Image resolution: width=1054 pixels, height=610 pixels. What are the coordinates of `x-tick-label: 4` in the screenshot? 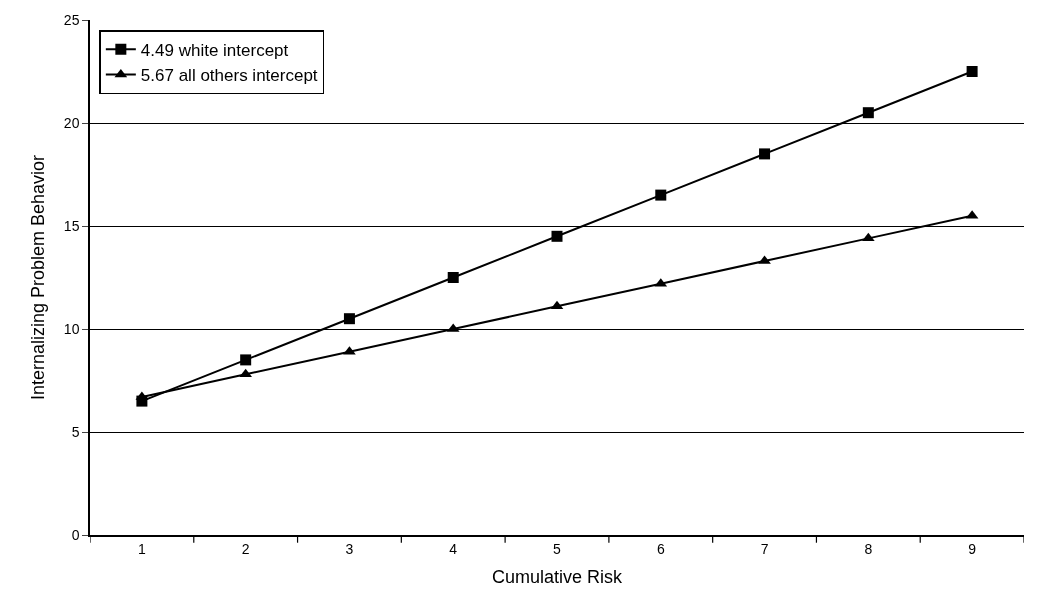 It's located at (453, 548).